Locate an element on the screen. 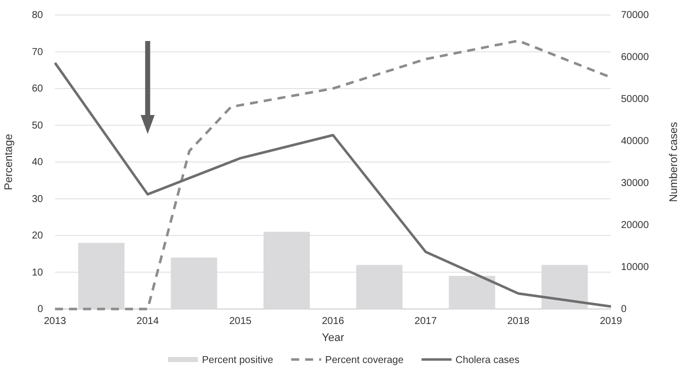 The width and height of the screenshot is (683, 371). y-axis-title: Percentage is located at coordinates (9, 162).